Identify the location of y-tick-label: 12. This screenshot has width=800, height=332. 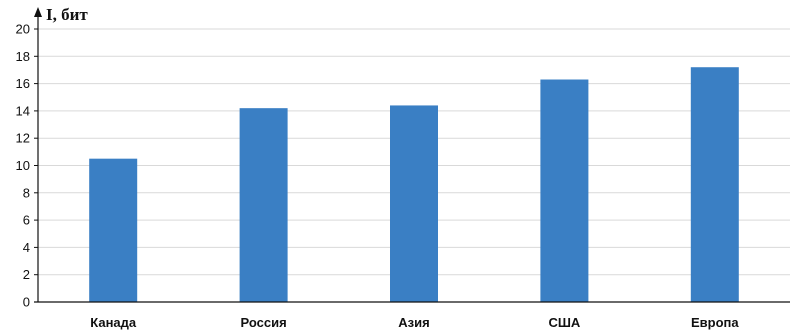
(23, 138).